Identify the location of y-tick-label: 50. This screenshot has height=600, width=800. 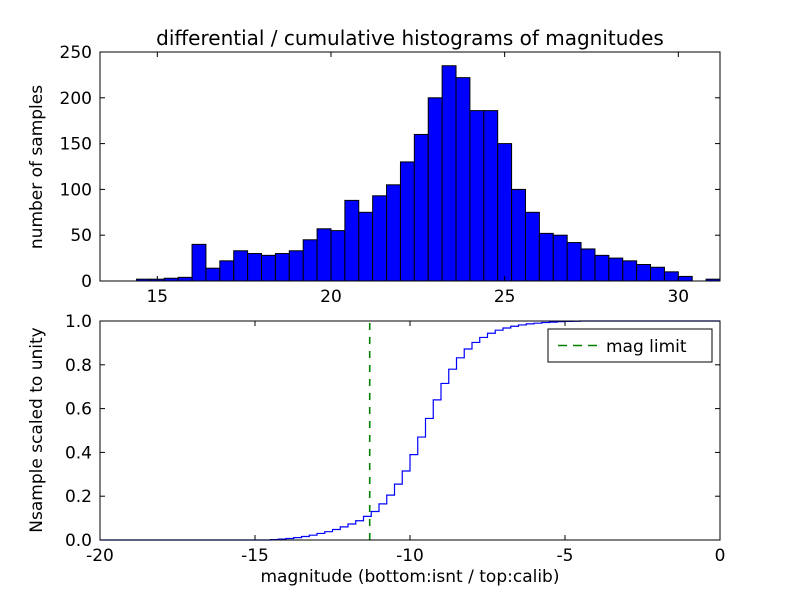
(81, 236).